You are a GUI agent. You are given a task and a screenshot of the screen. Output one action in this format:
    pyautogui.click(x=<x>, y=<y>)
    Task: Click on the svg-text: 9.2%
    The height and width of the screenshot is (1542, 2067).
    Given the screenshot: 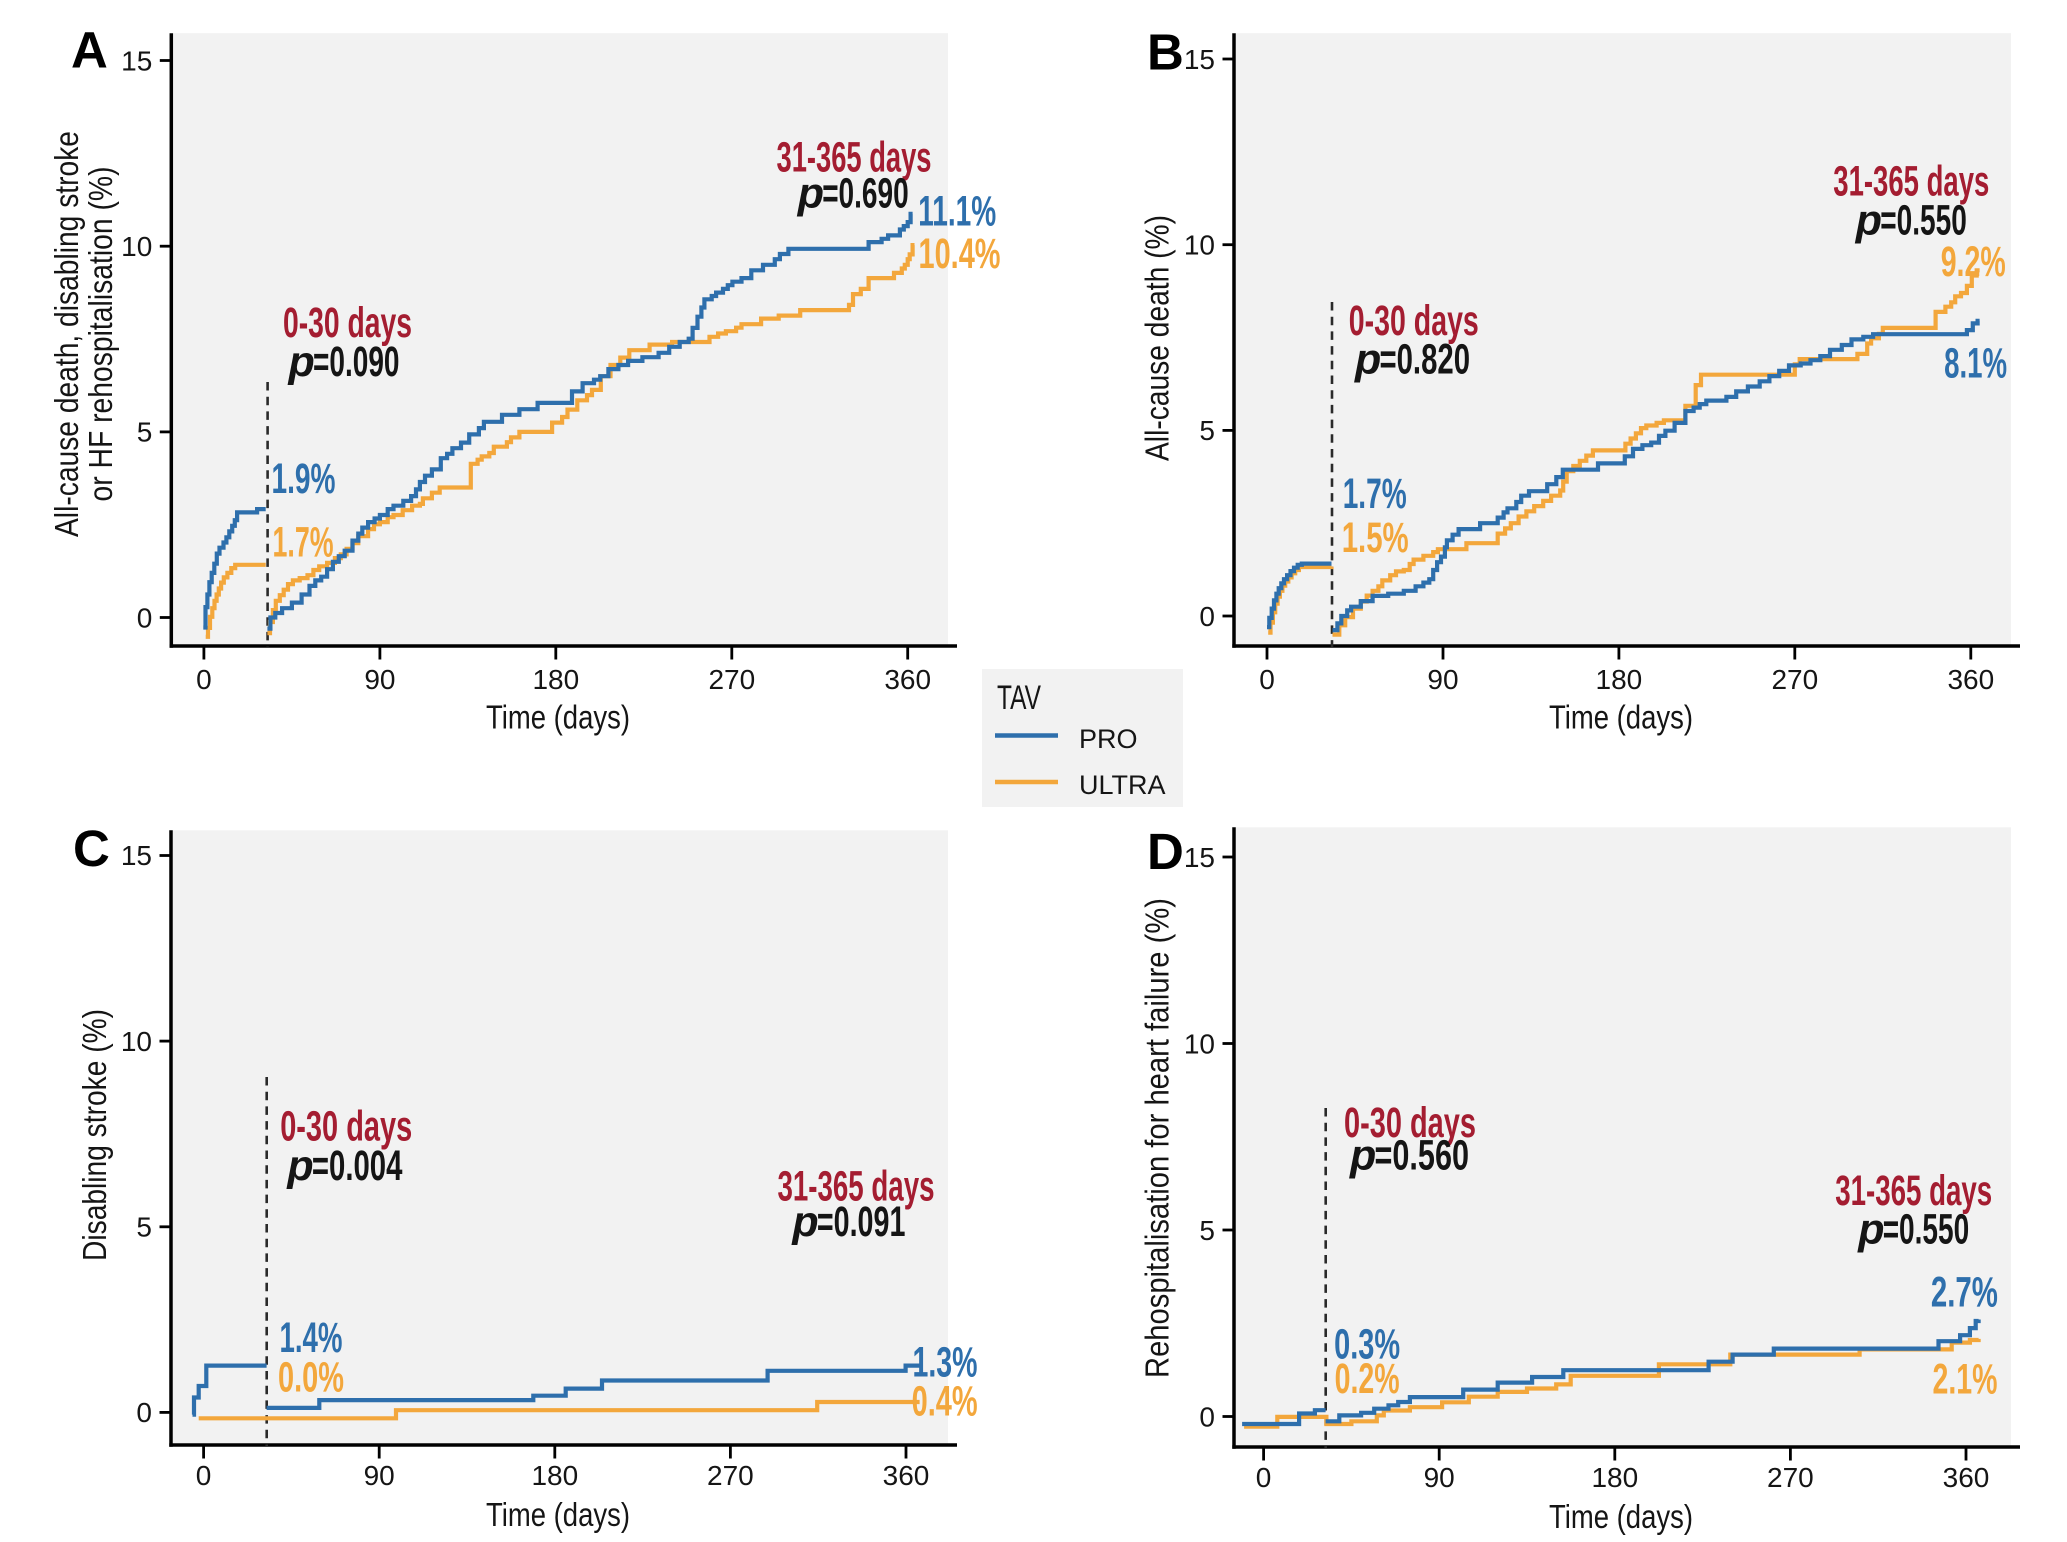 What is the action you would take?
    pyautogui.click(x=1973, y=262)
    